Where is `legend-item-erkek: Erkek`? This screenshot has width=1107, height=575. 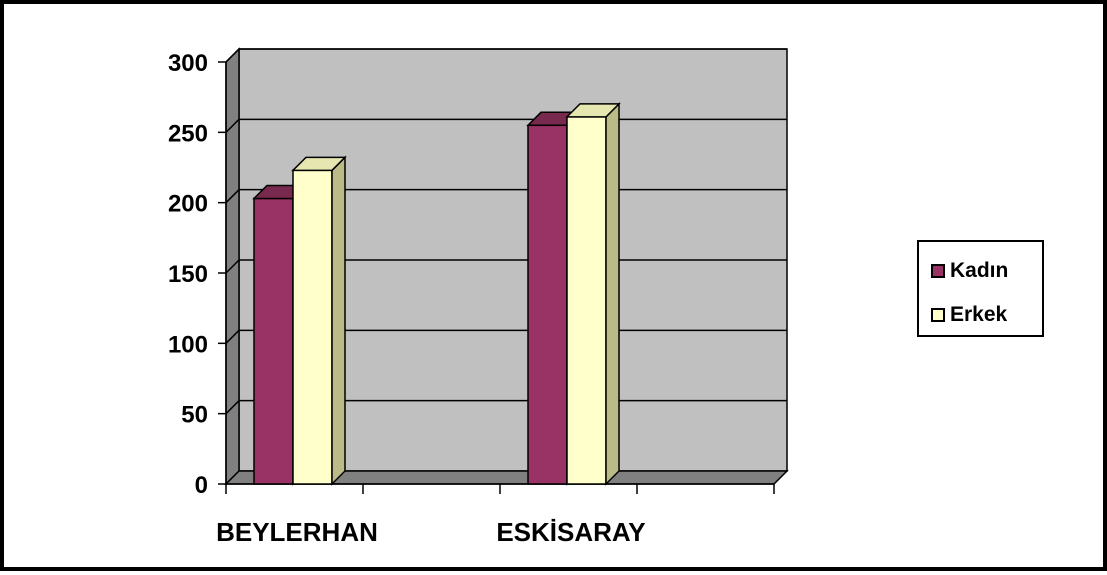
legend-item-erkek: Erkek is located at coordinates (969, 315).